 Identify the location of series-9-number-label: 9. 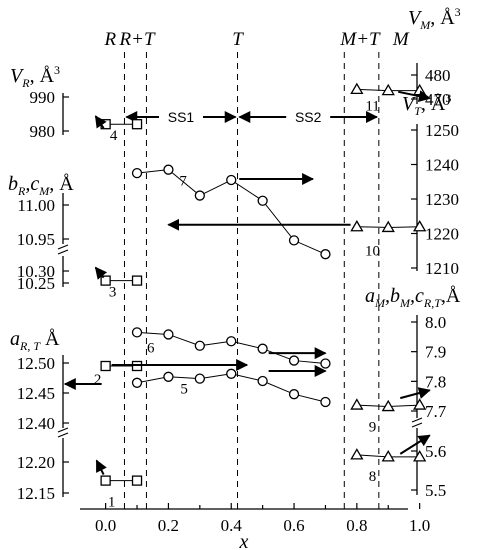
(373, 428).